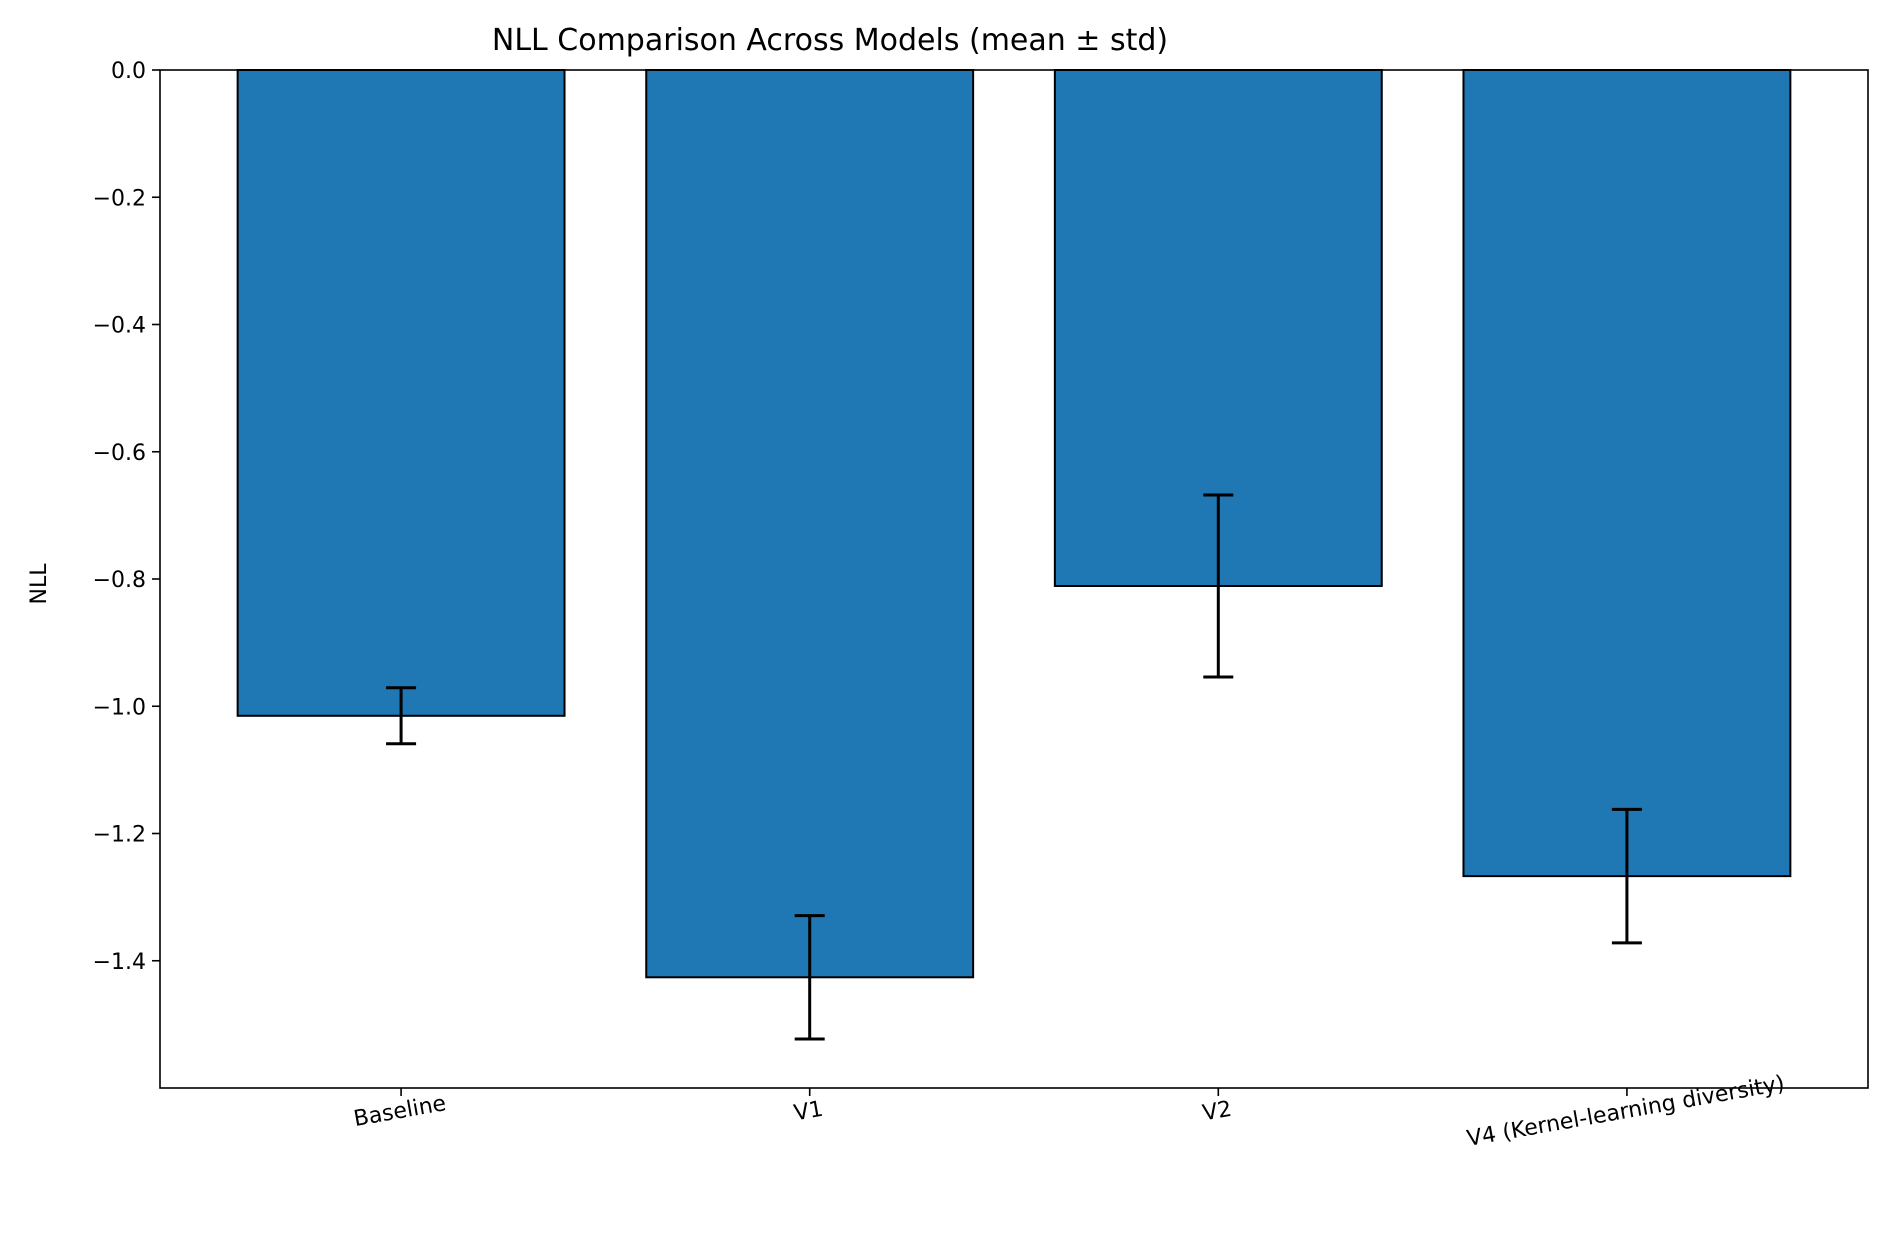 Image resolution: width=1885 pixels, height=1250 pixels. Describe the element at coordinates (39, 584) in the screenshot. I see `y-axis-label: NLL` at that location.